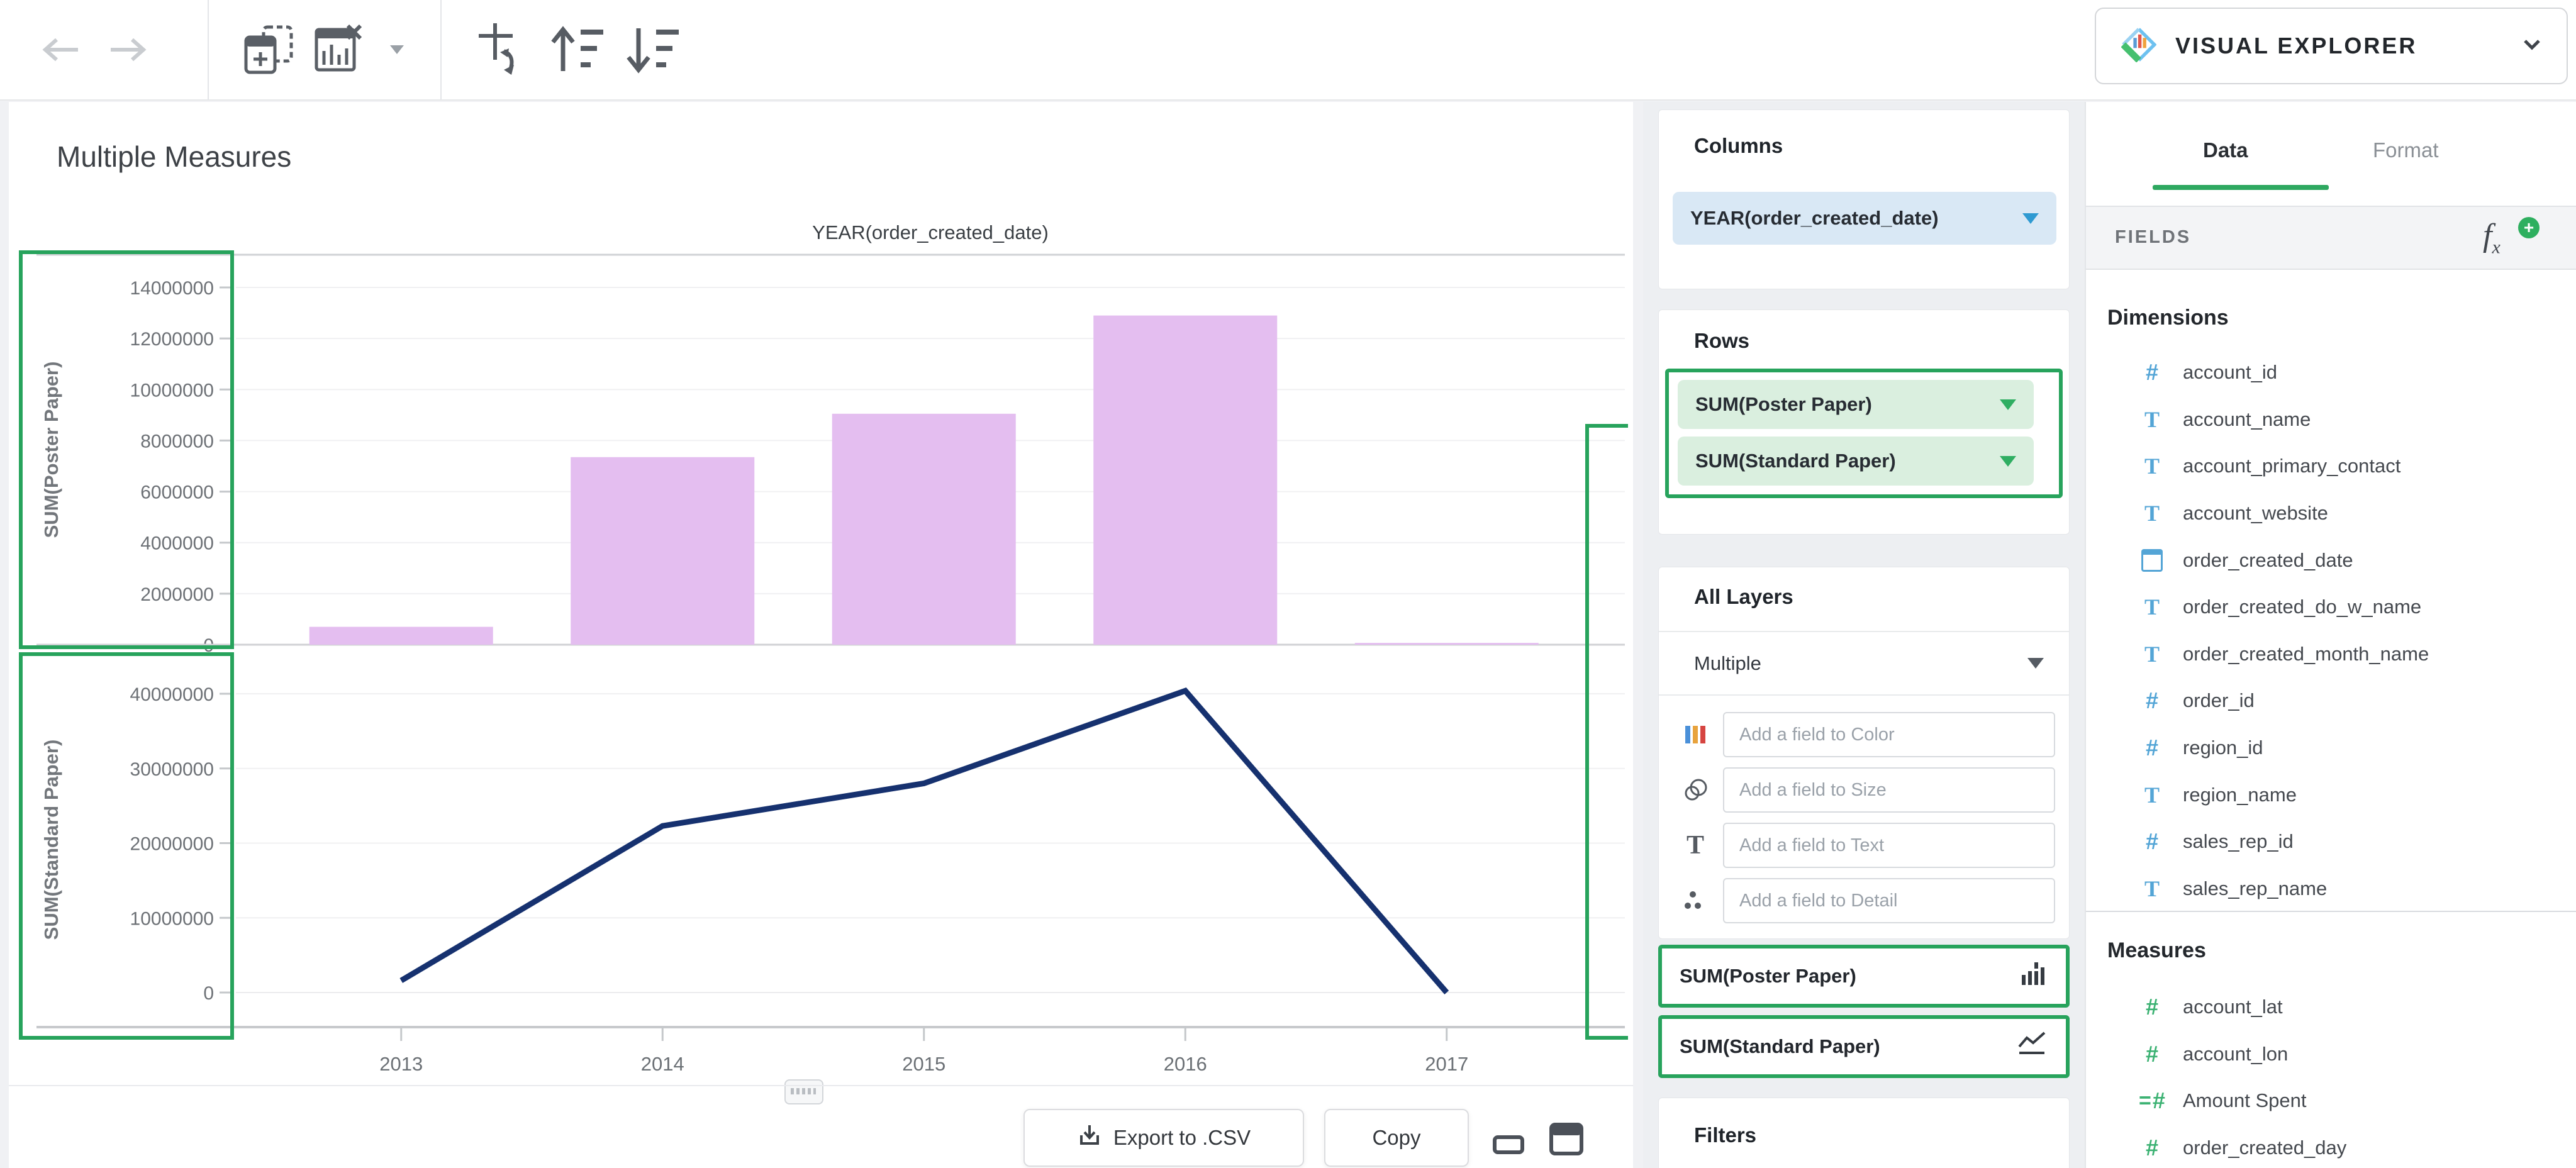 This screenshot has height=1168, width=2576. Describe the element at coordinates (1695, 900) in the screenshot. I see `detail-marks-icon` at that location.